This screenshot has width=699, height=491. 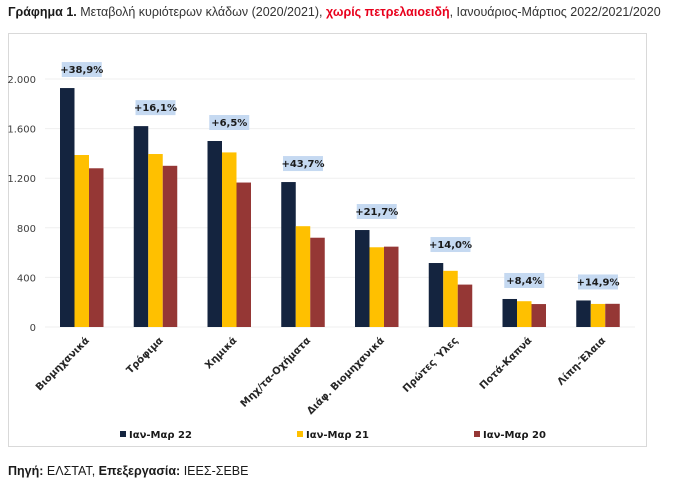 I want to click on y-tick-label: 1.600, so click(x=21, y=130).